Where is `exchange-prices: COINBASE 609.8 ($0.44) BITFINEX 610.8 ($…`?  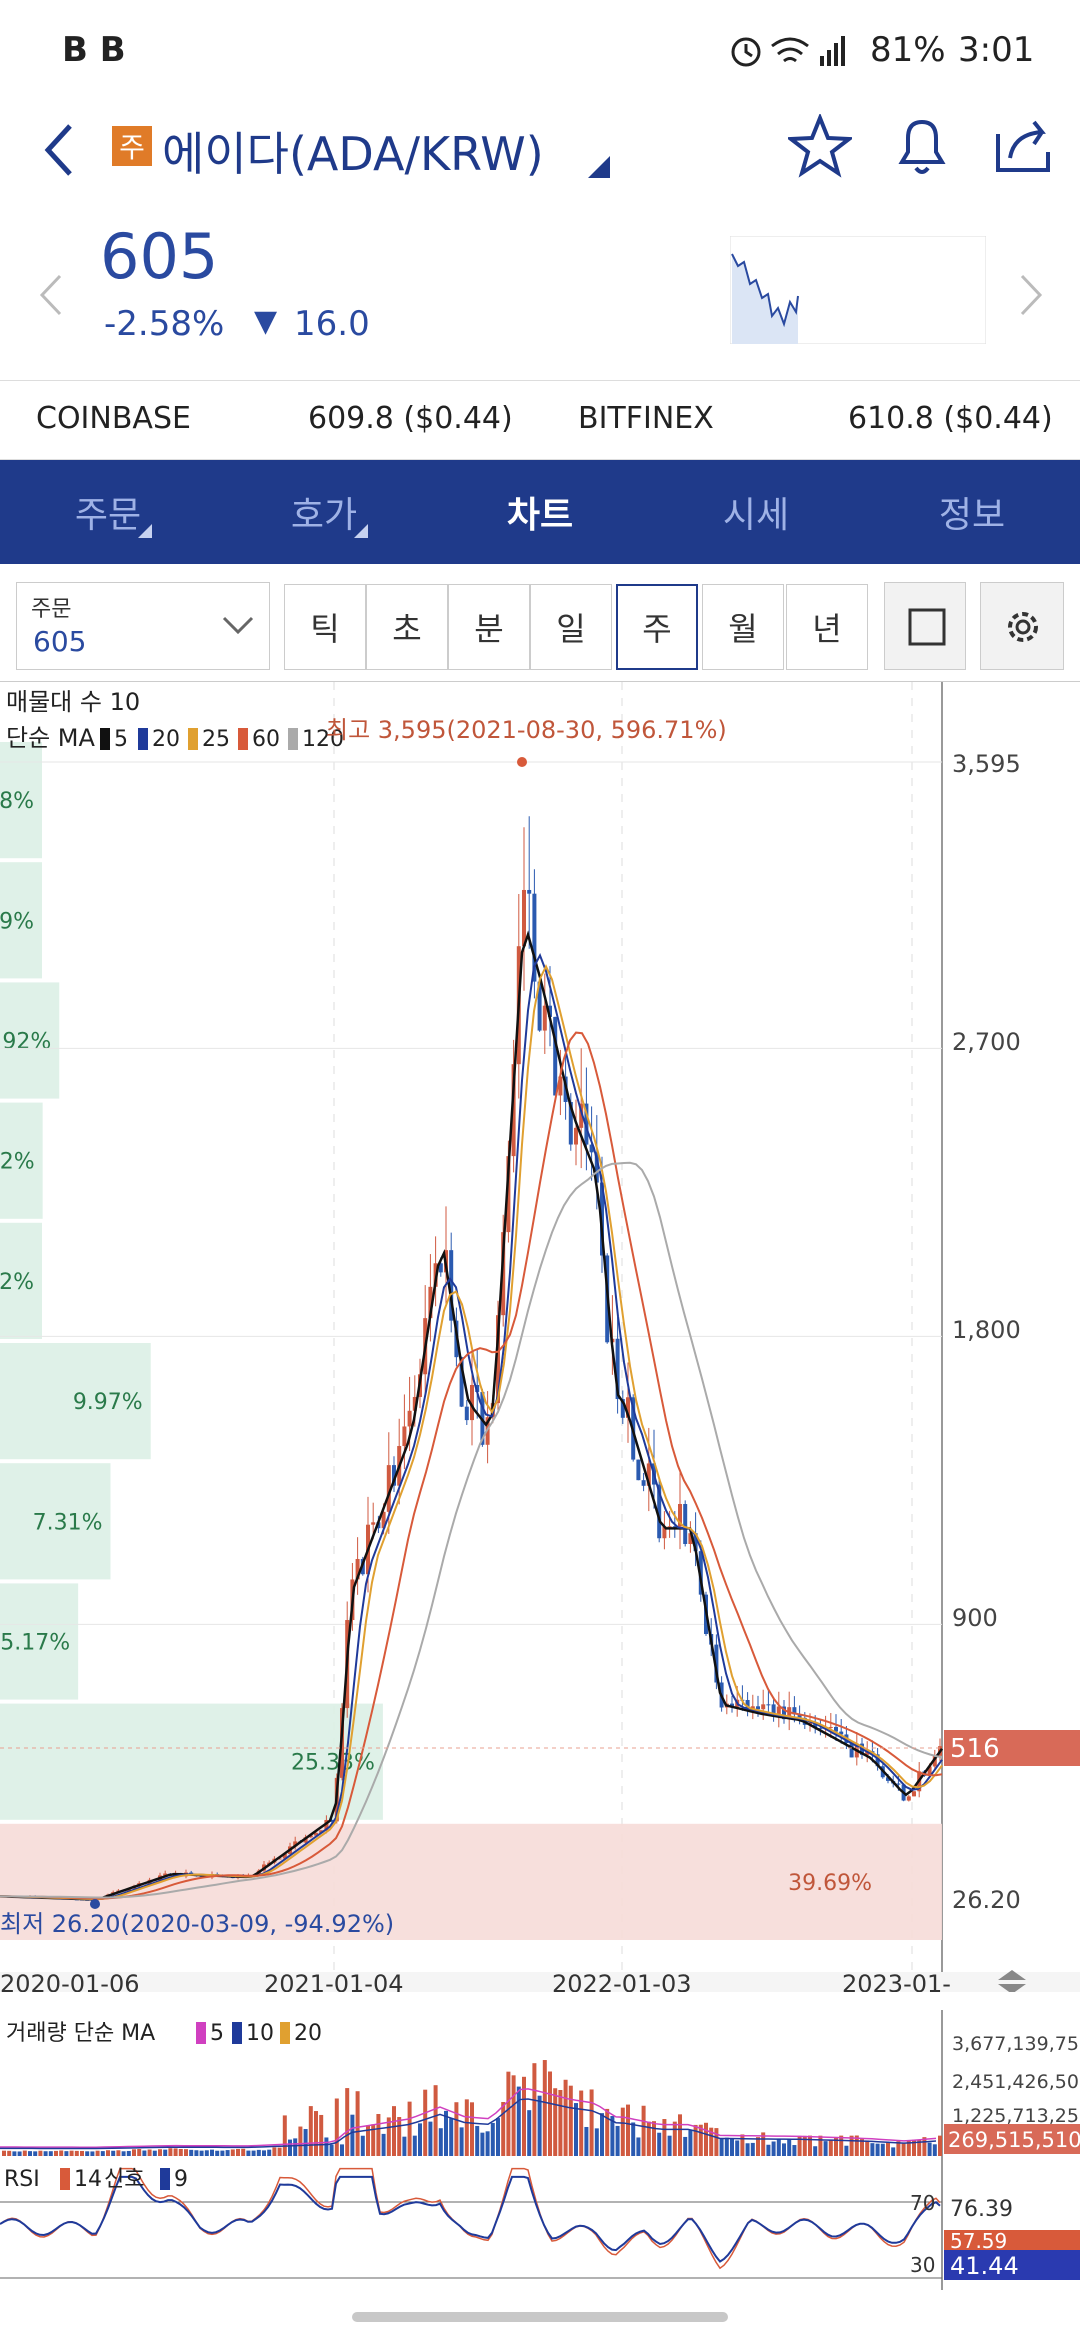
exchange-prices: COINBASE 609.8 ($0.44) BITFINEX 610.8 ($… is located at coordinates (540, 420).